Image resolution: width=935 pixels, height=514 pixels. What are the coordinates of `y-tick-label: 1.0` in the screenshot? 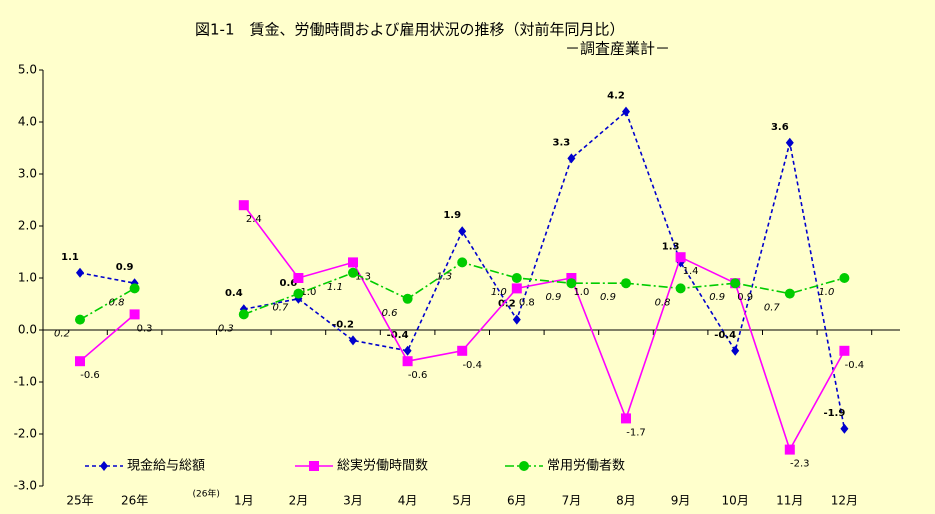 It's located at (27, 278).